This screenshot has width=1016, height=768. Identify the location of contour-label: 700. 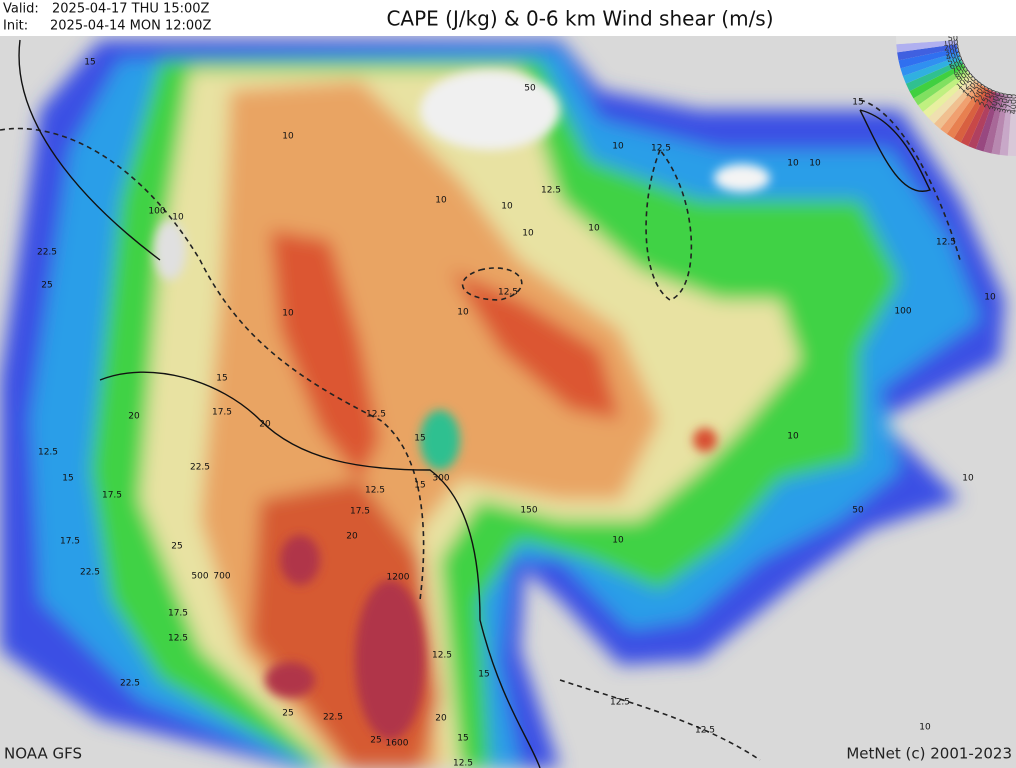
(221, 577).